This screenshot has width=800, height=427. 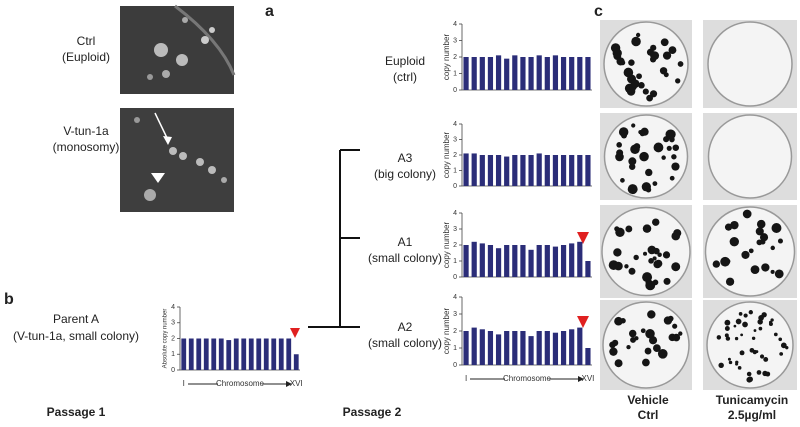 I want to click on x-arrowhead, so click(x=289, y=384).